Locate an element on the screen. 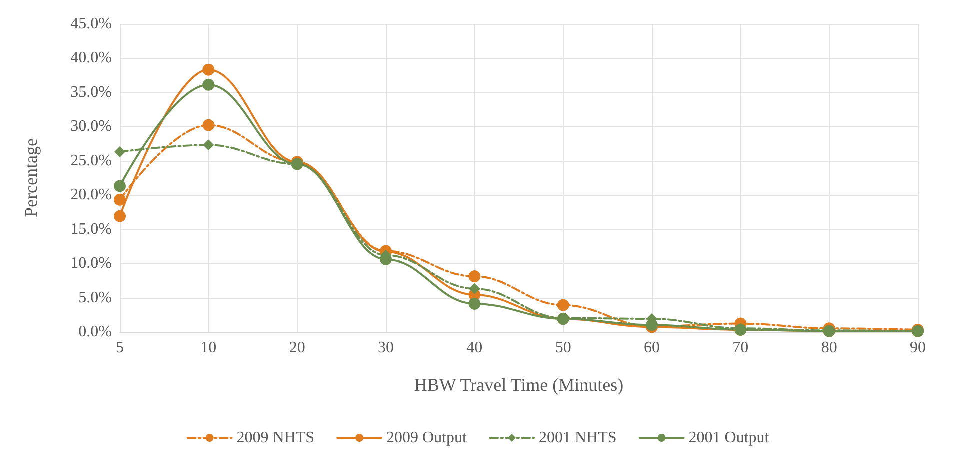 This screenshot has width=956, height=465. legend-label: 2009 NHTS is located at coordinates (275, 438).